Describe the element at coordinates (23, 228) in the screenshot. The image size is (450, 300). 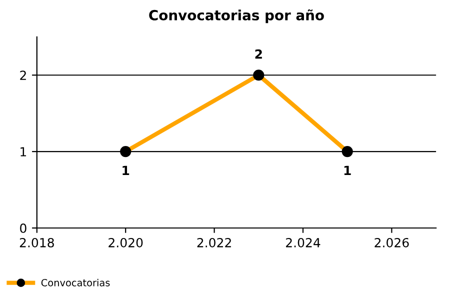
I see `y-tick-label: 0` at that location.